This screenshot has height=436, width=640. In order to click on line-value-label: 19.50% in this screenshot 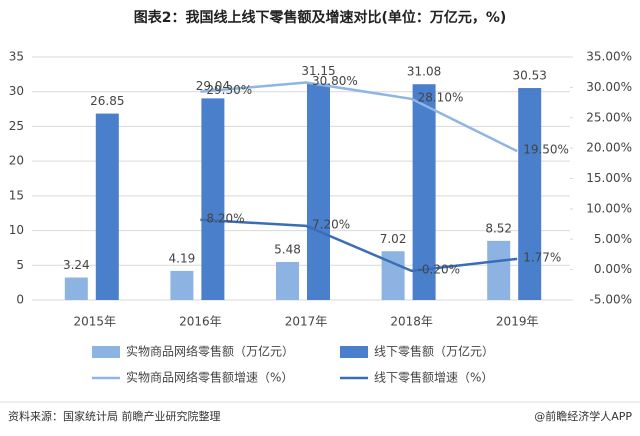, I will do `click(546, 150)`.